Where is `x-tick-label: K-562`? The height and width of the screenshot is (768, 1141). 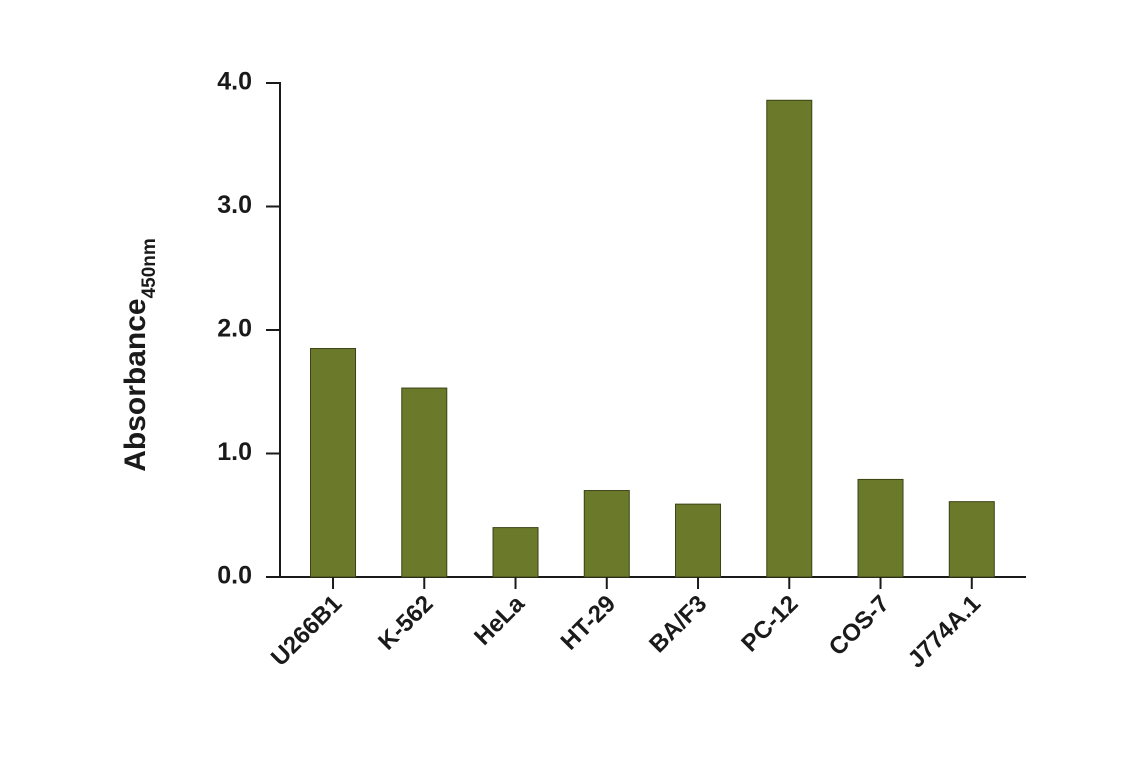
x-tick-label: K-562 is located at coordinates (405, 622).